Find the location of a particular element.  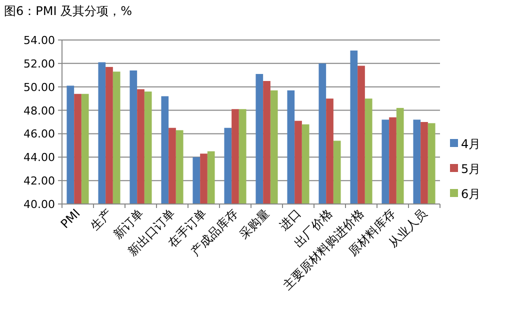

y-tick-label: 42.00 is located at coordinates (39, 181).